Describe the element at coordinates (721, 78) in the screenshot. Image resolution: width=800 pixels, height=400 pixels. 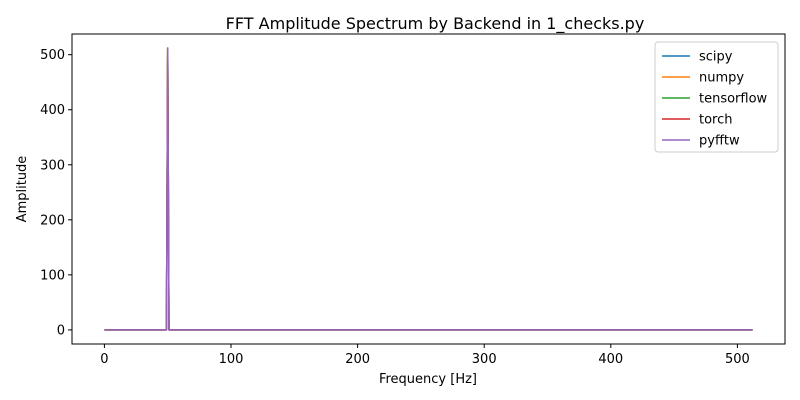
I see `legend-label-numpy: numpy` at that location.